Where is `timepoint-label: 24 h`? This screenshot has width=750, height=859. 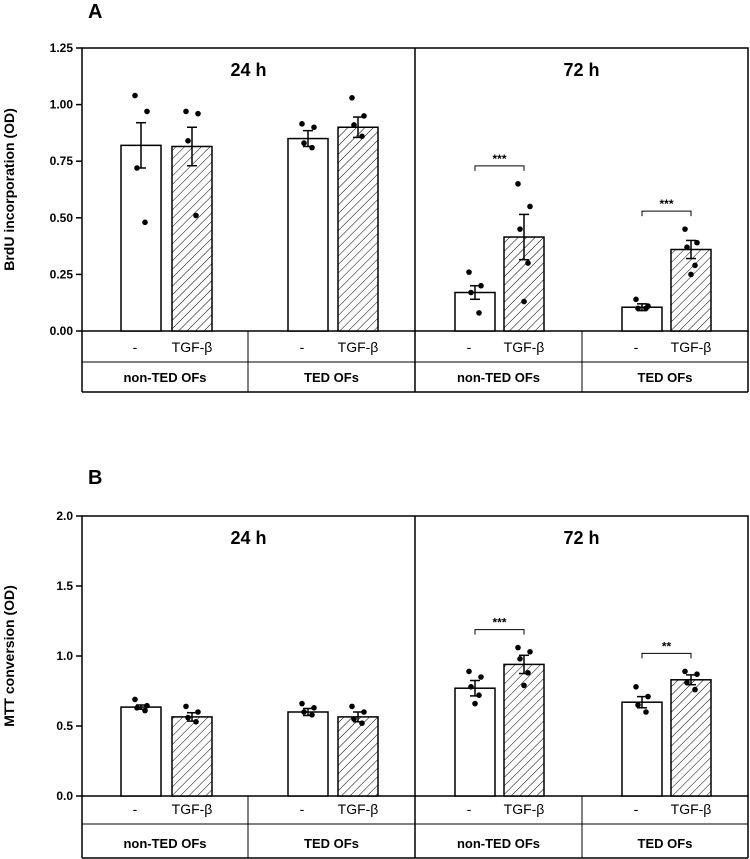 timepoint-label: 24 h is located at coordinates (248, 538).